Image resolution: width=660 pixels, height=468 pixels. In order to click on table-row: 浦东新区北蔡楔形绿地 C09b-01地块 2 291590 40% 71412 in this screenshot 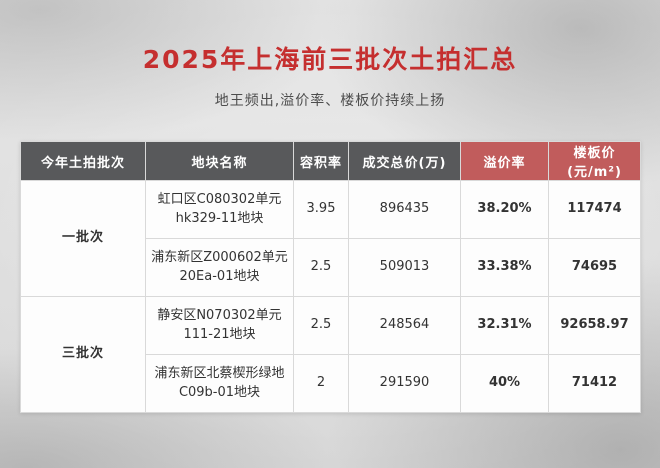, I will do `click(331, 383)`.